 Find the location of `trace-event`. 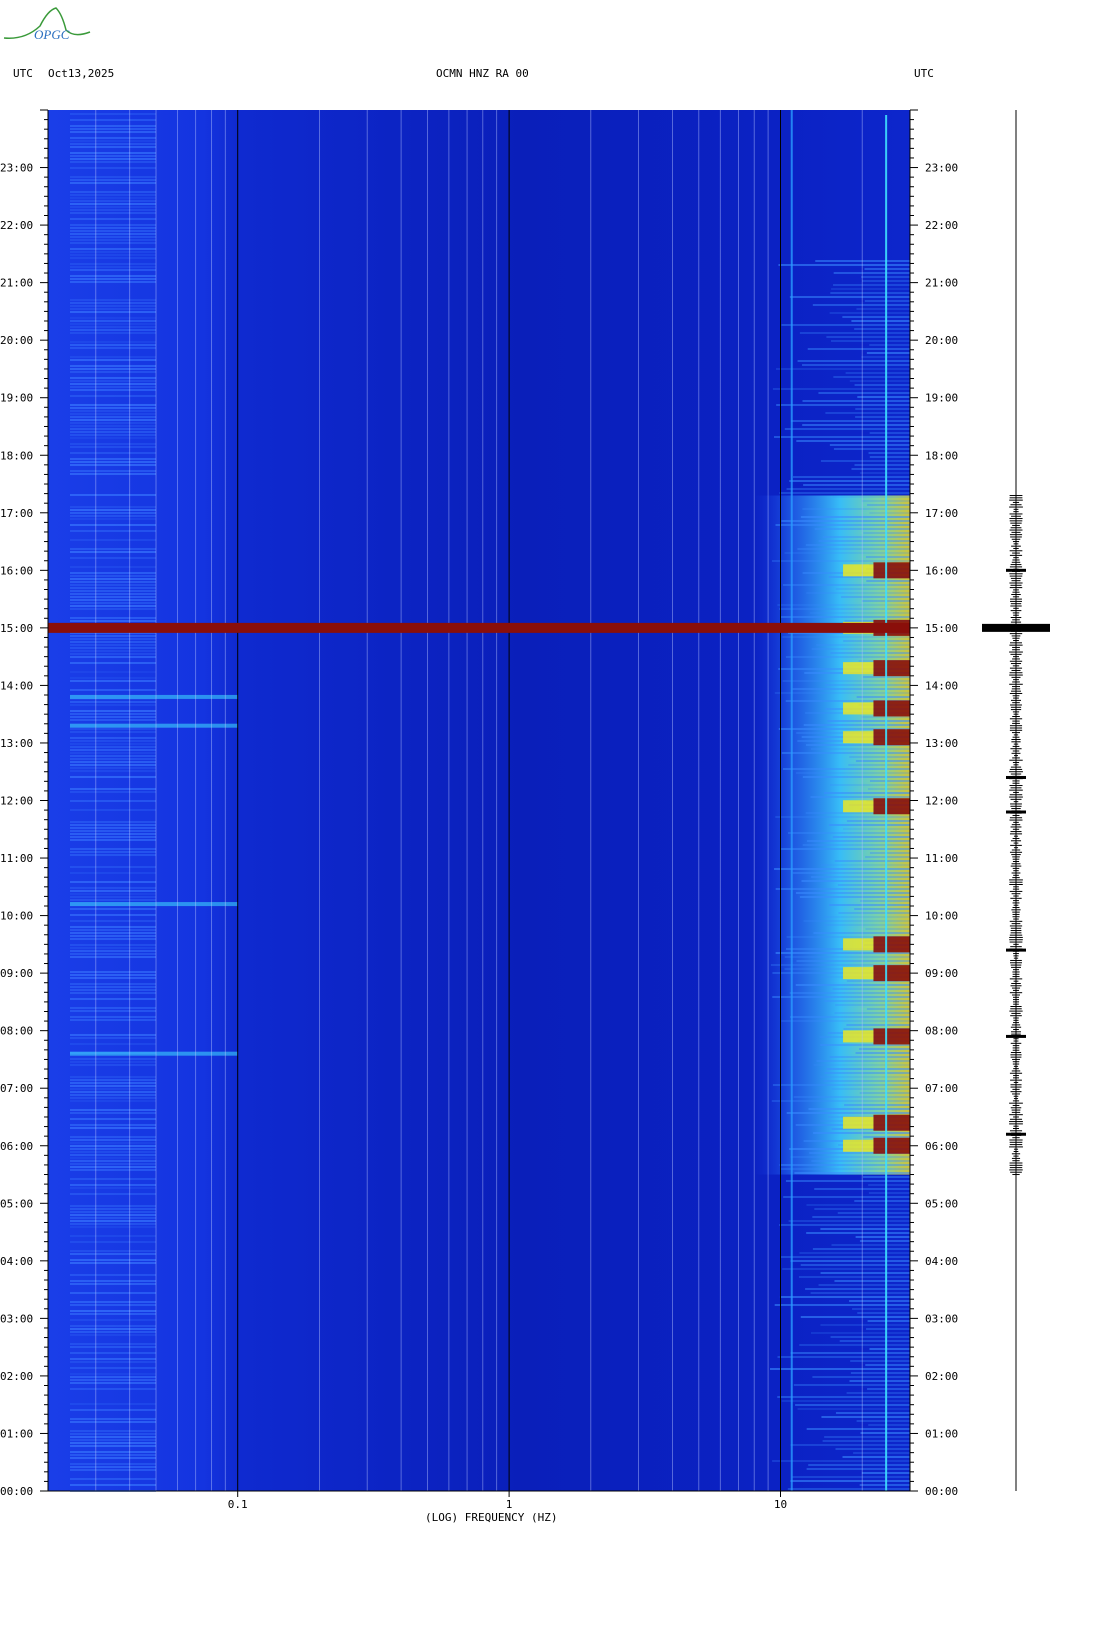

trace-event is located at coordinates (1016, 812).